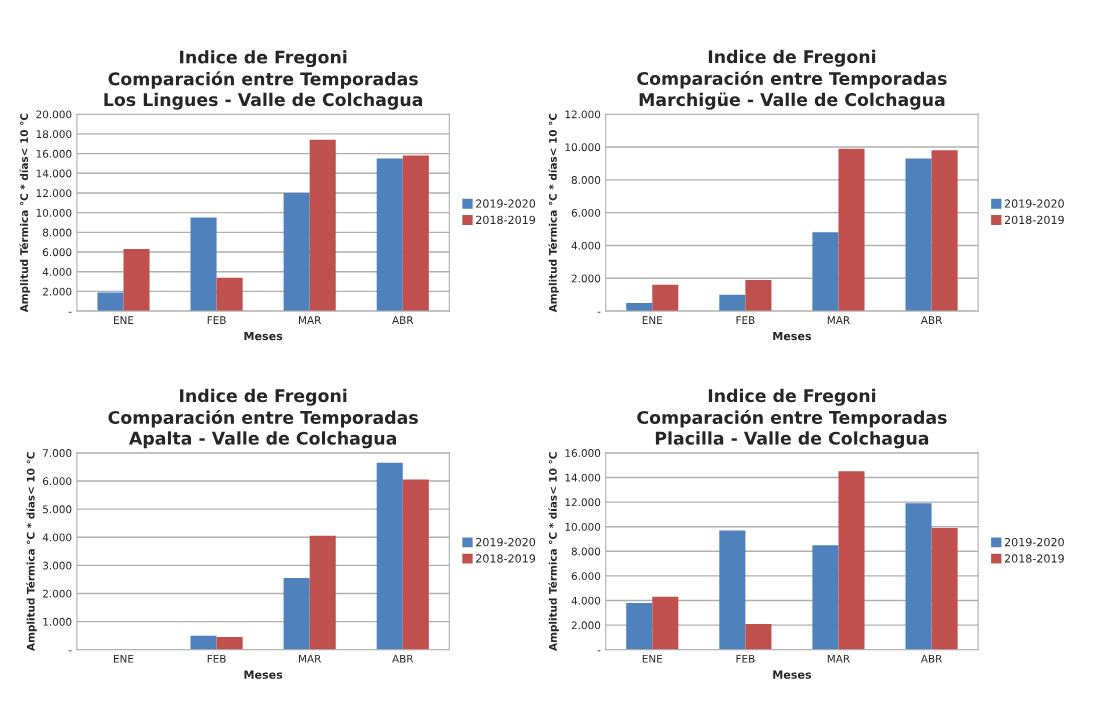 This screenshot has height=714, width=1099. I want to click on y-tick-label: 1.000, so click(57, 621).